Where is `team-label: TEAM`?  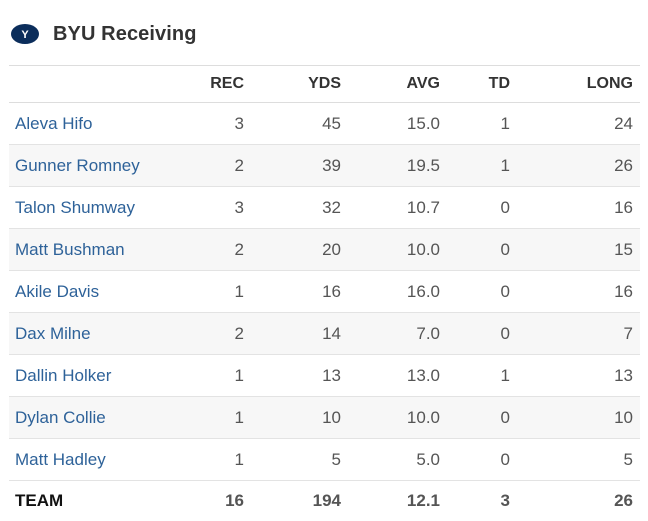
team-label: TEAM is located at coordinates (90, 500).